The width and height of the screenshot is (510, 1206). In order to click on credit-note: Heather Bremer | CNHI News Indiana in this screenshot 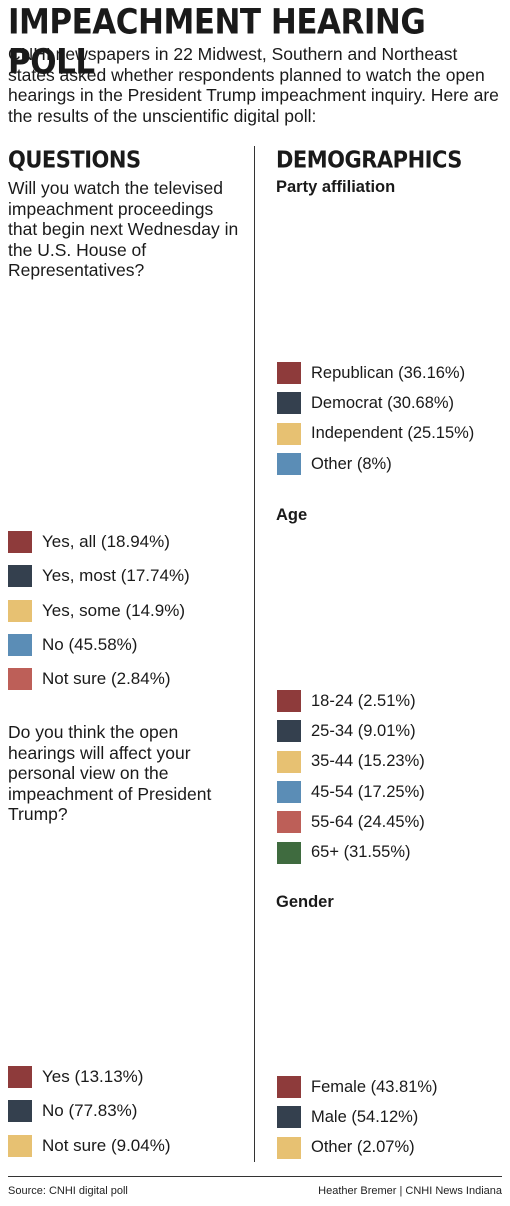, I will do `click(410, 1191)`.